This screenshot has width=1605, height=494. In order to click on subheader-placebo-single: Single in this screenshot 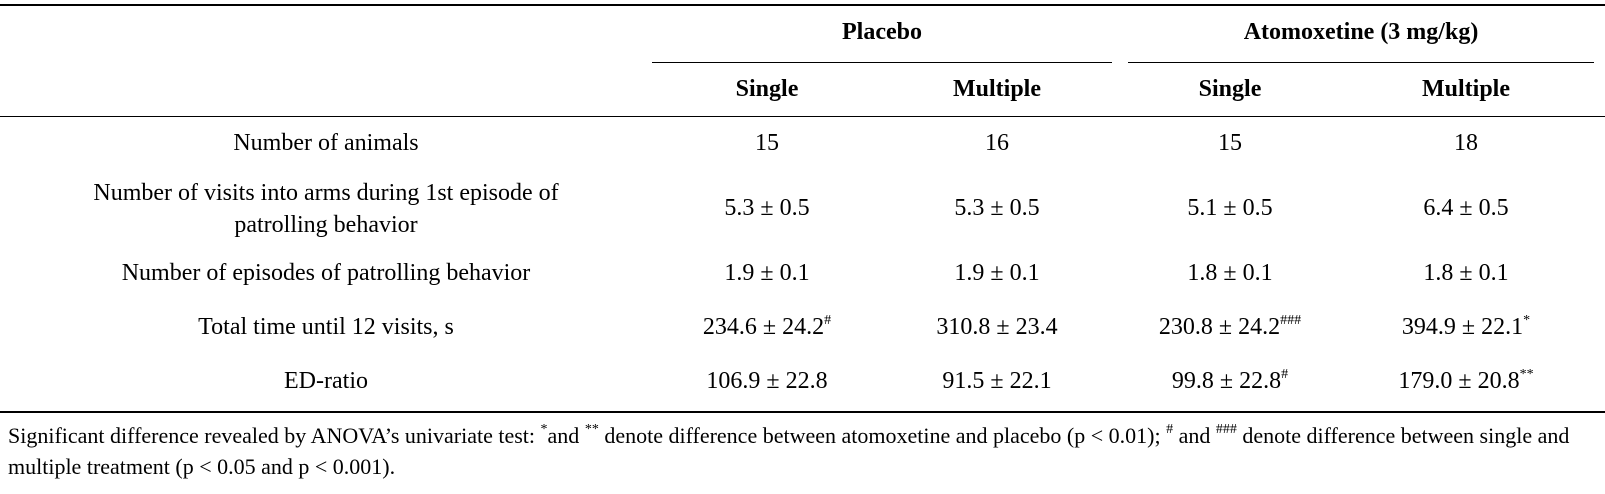, I will do `click(767, 89)`.